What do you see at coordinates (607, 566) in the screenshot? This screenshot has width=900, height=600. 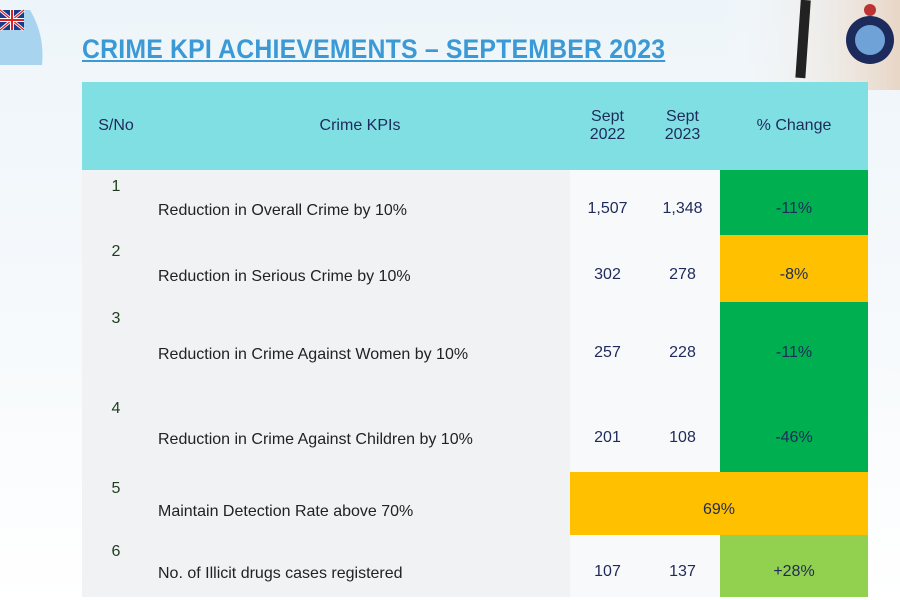 I see `value-2022: 107` at bounding box center [607, 566].